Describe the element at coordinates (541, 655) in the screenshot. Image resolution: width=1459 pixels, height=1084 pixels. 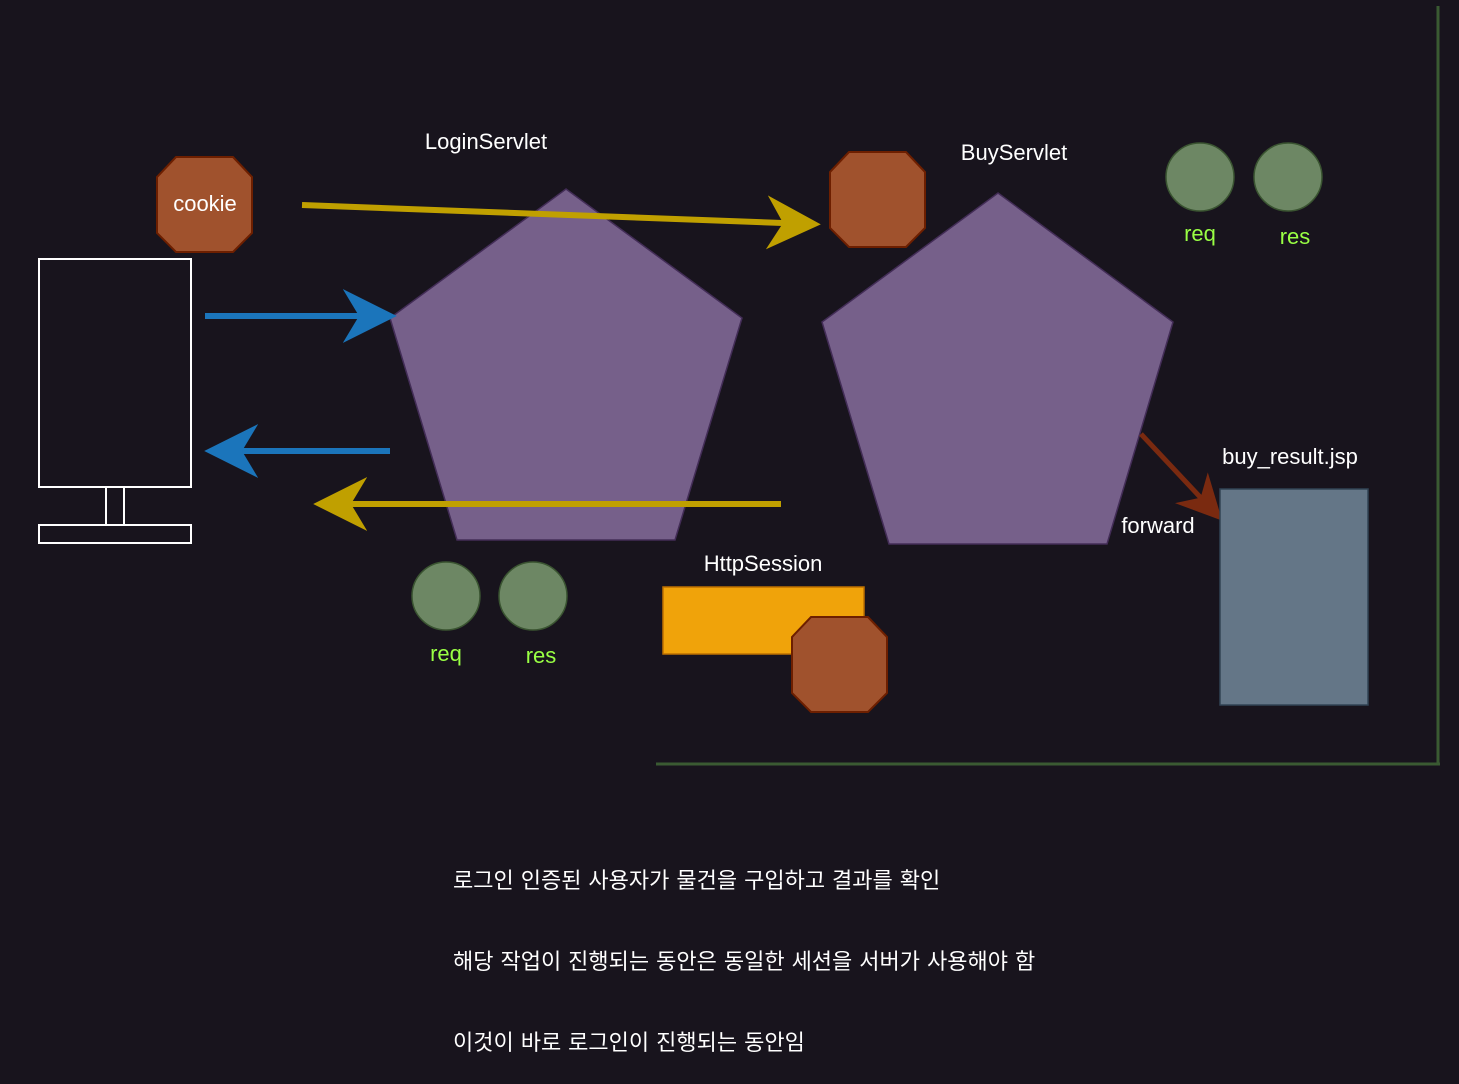
I see `login-res-label: res` at that location.